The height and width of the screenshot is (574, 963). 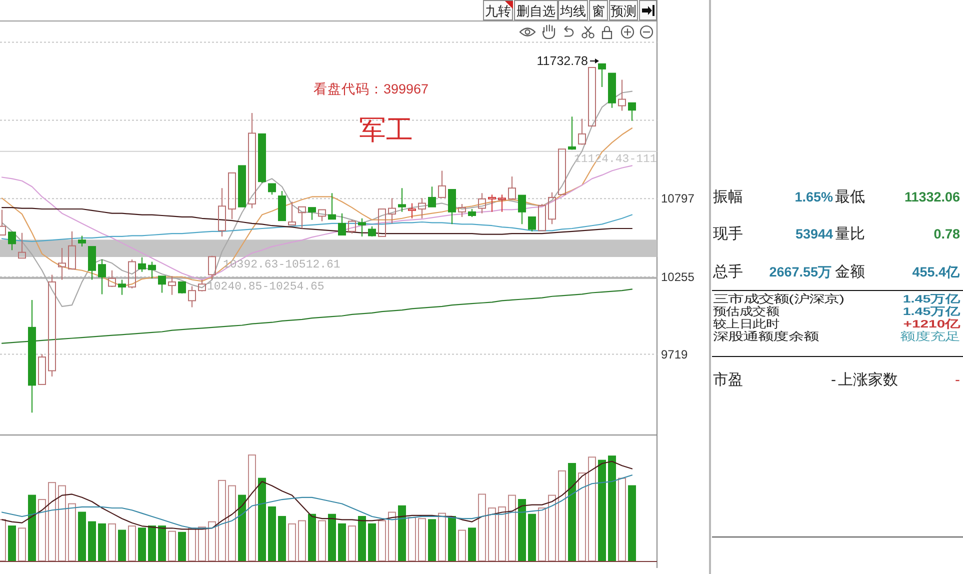 I want to click on text: 53944, so click(x=814, y=234).